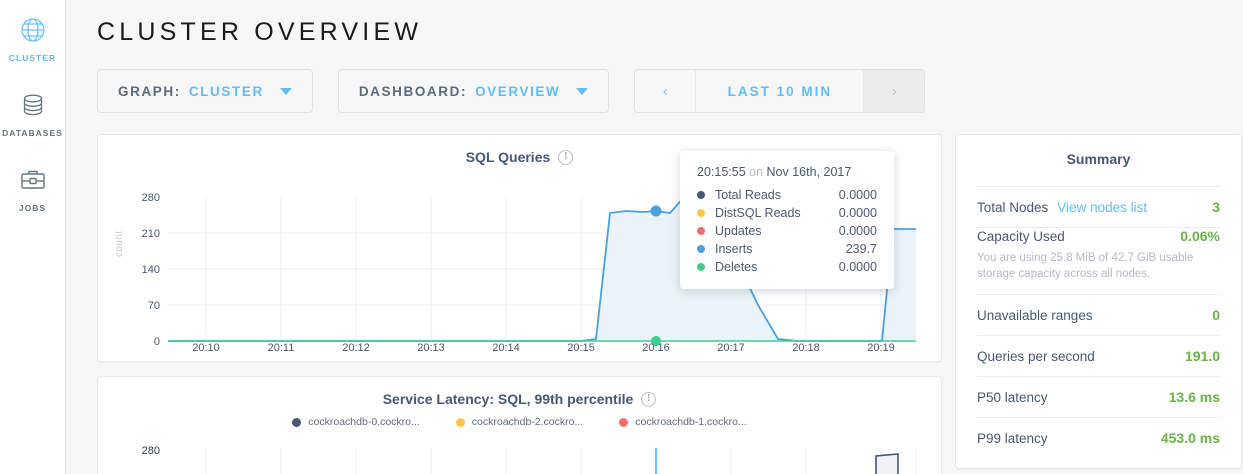 The image size is (1243, 474). What do you see at coordinates (226, 91) in the screenshot?
I see `graph-selector-value: CLUSTER` at bounding box center [226, 91].